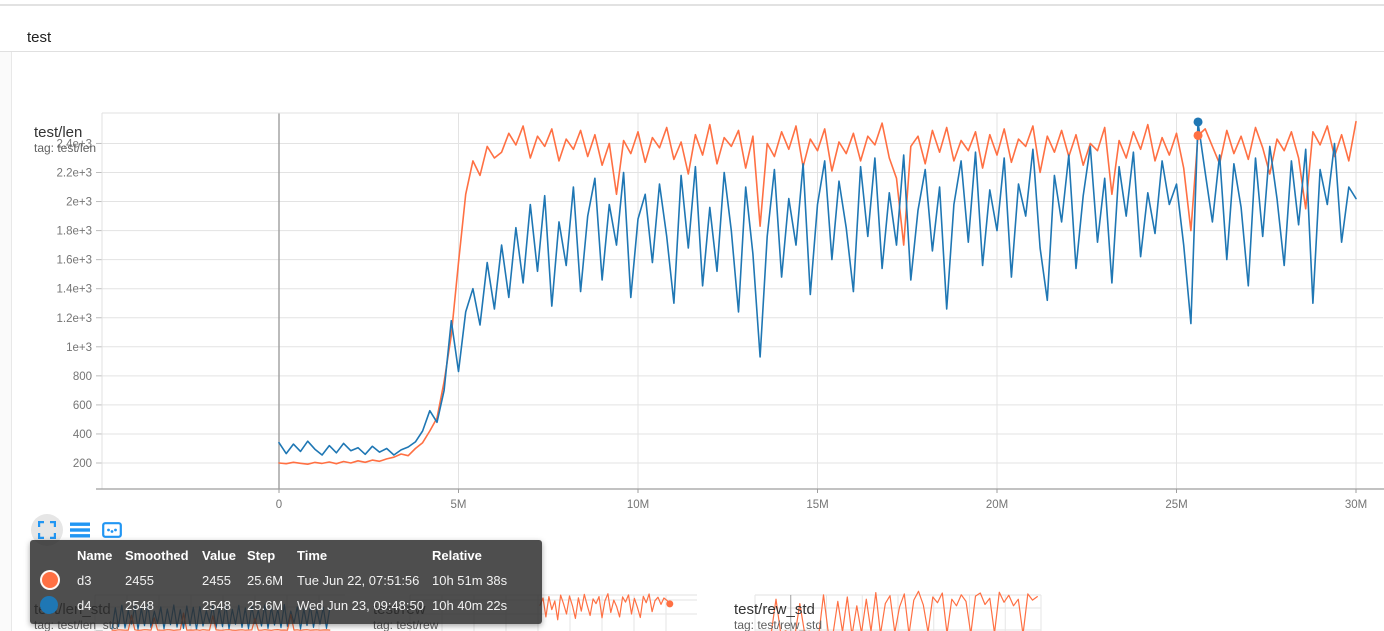  Describe the element at coordinates (279, 505) in the screenshot. I see `svg-text: 0` at that location.